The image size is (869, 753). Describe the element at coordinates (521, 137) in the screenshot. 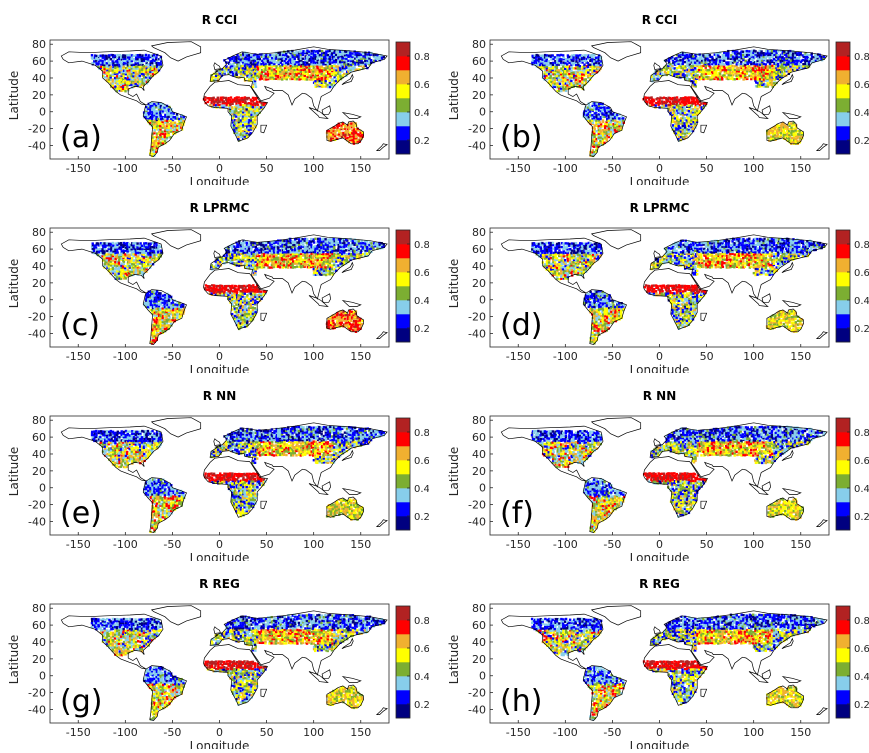

I see `panel-letter: (b)` at that location.